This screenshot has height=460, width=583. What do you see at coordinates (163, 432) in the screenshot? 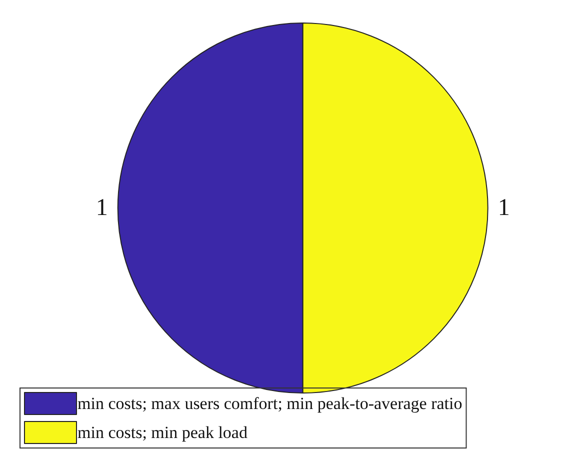
I see `legend-label: min costs; min peak load` at bounding box center [163, 432].